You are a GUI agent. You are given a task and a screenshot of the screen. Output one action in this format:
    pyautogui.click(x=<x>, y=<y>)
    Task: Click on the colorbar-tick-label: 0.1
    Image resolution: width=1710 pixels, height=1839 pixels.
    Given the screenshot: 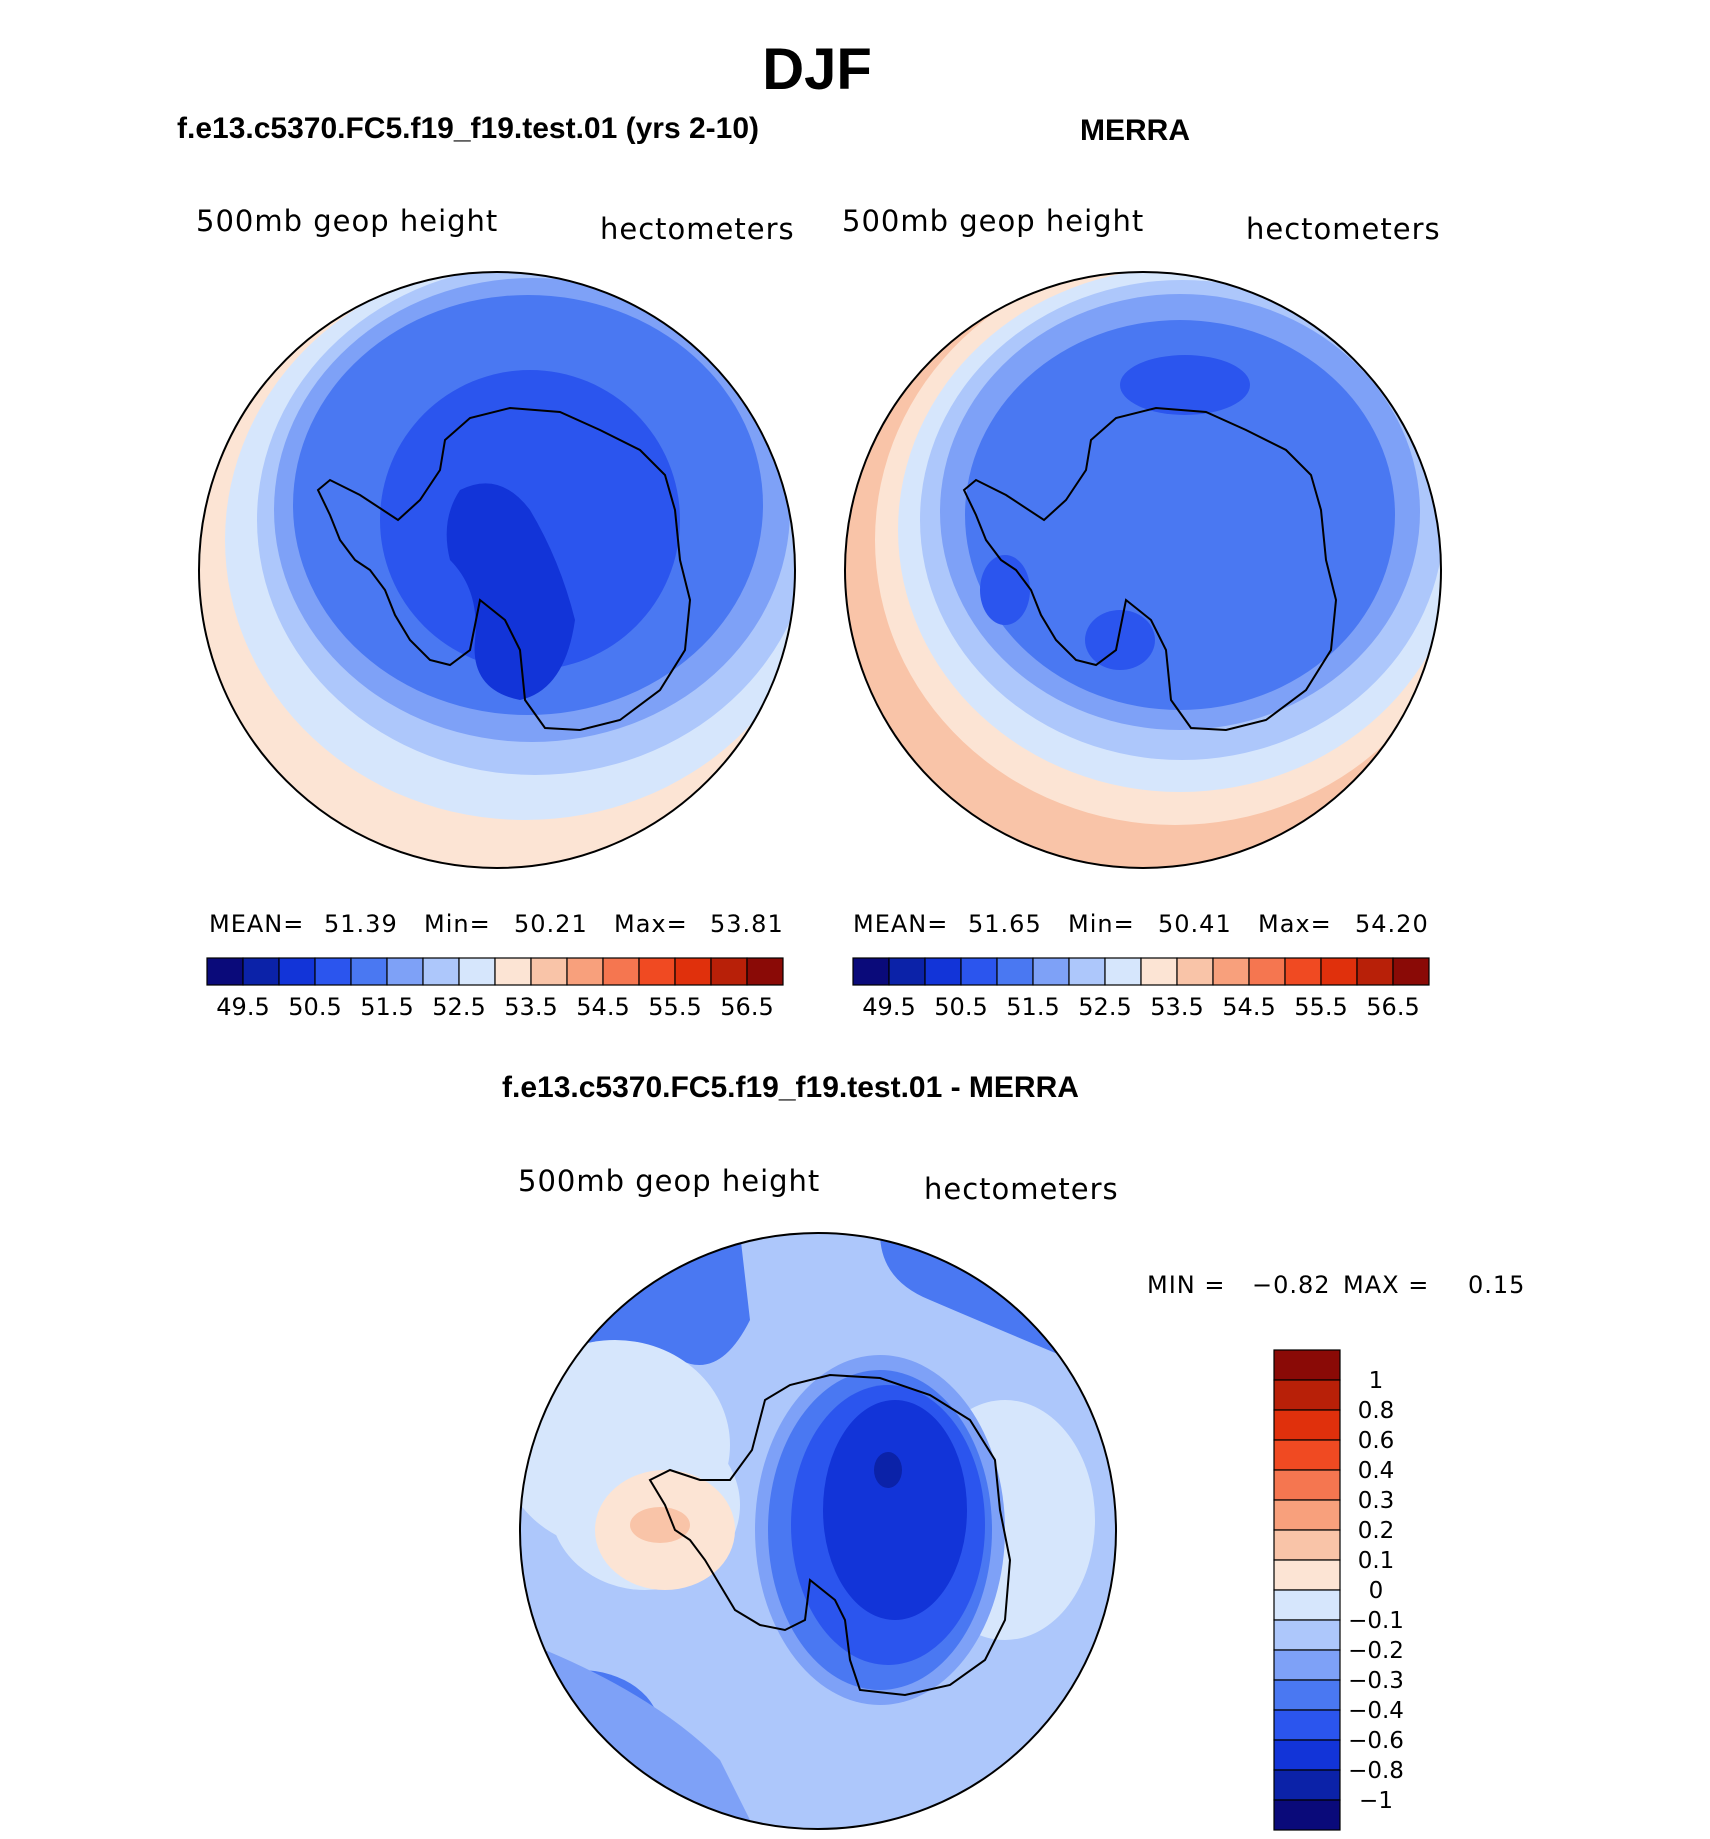 What is the action you would take?
    pyautogui.click(x=1376, y=1561)
    